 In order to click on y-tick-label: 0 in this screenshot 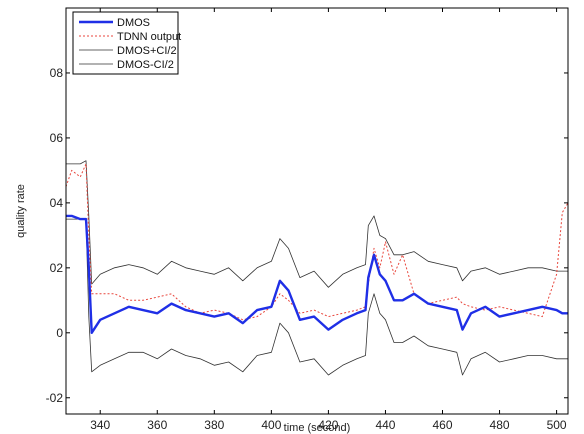, I will do `click(59, 333)`.